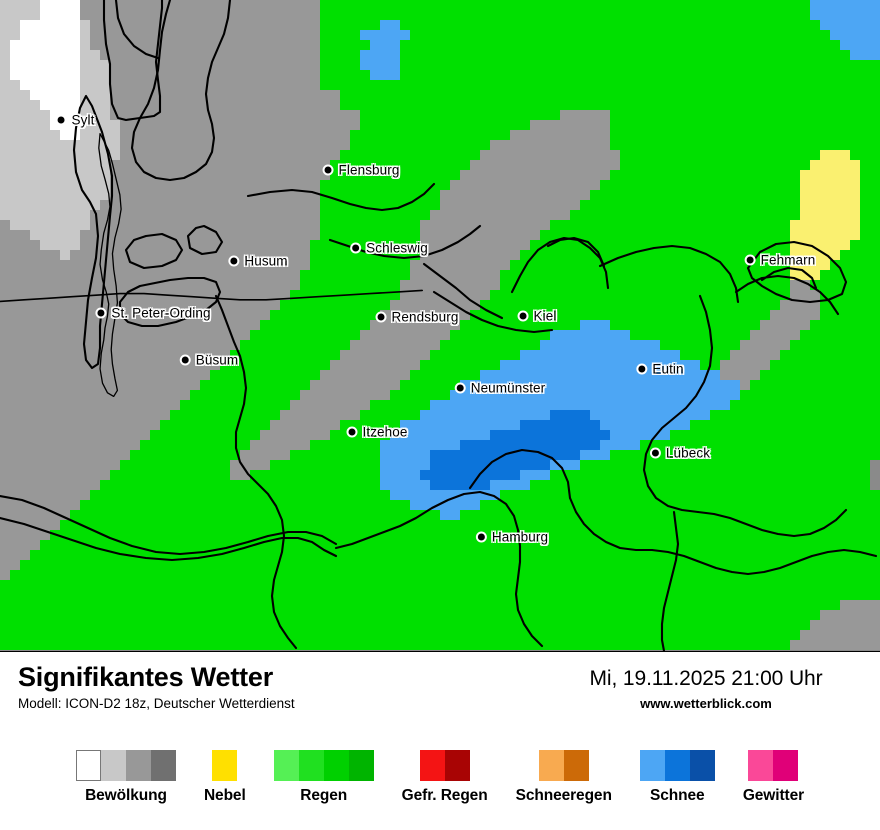 The height and width of the screenshot is (830, 880). I want to click on legend-item: Schnee, so click(677, 777).